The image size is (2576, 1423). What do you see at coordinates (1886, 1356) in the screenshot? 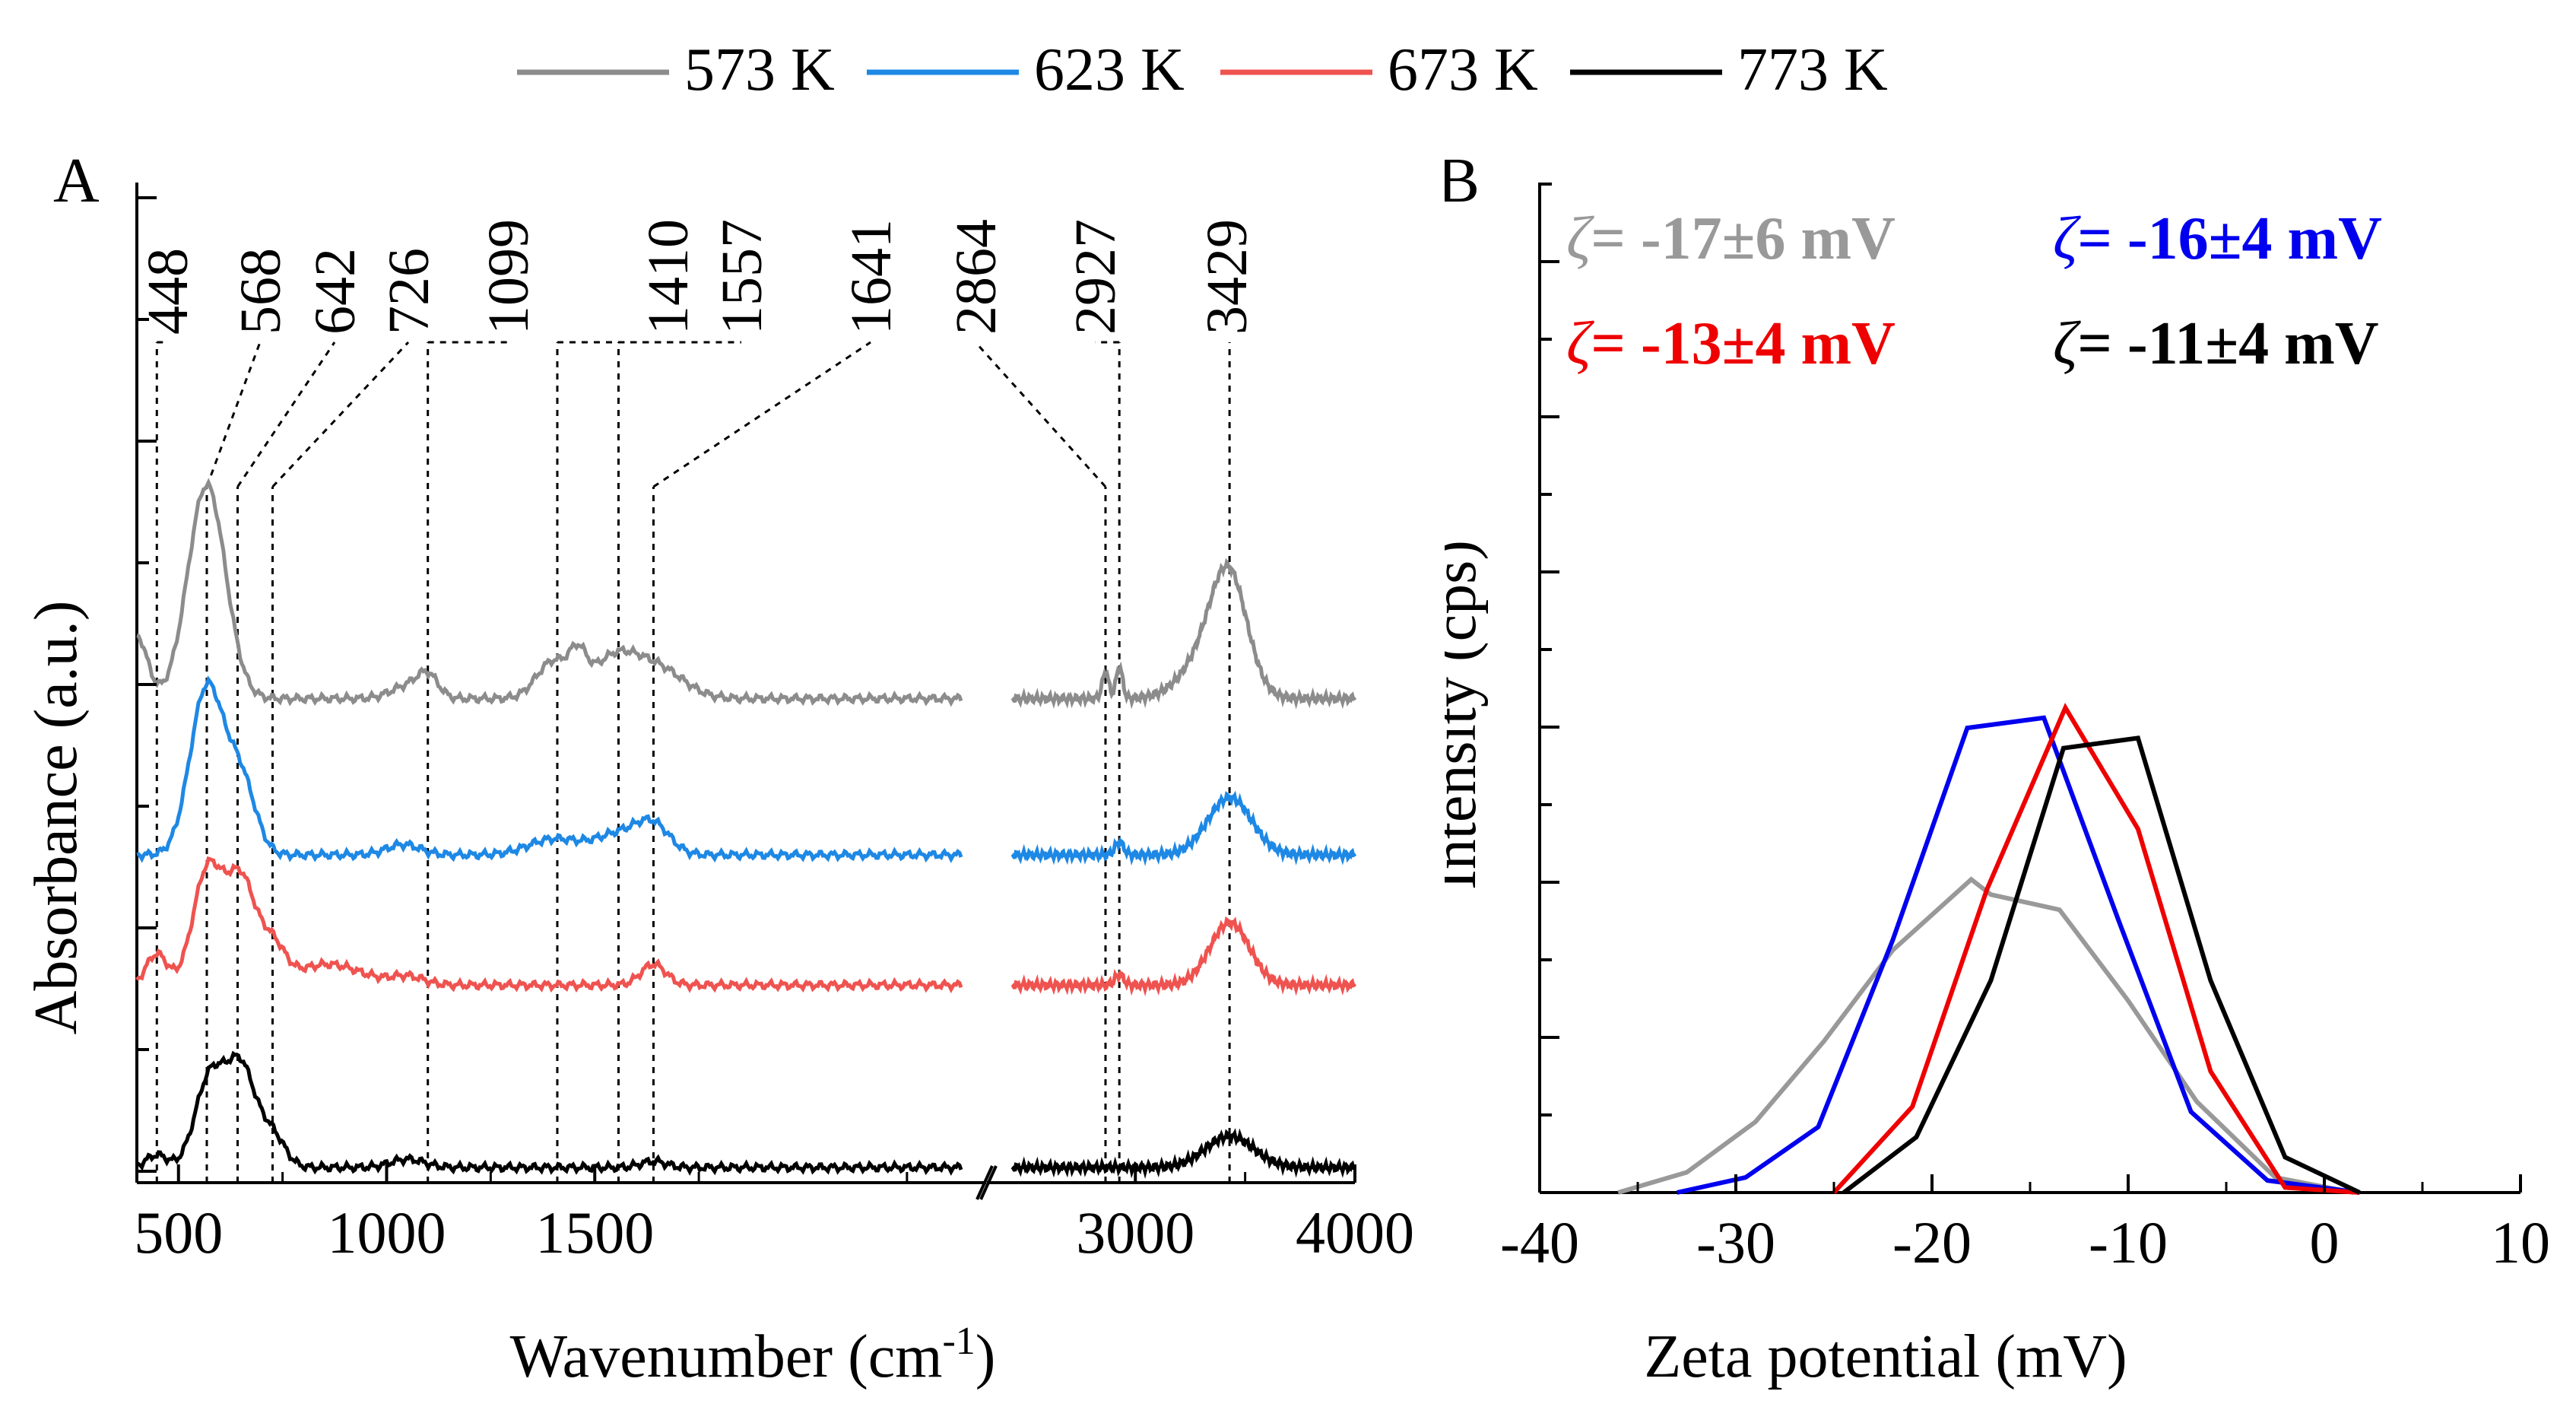
I see `zeta-x-axis-label: Zeta potential (mV)` at bounding box center [1886, 1356].